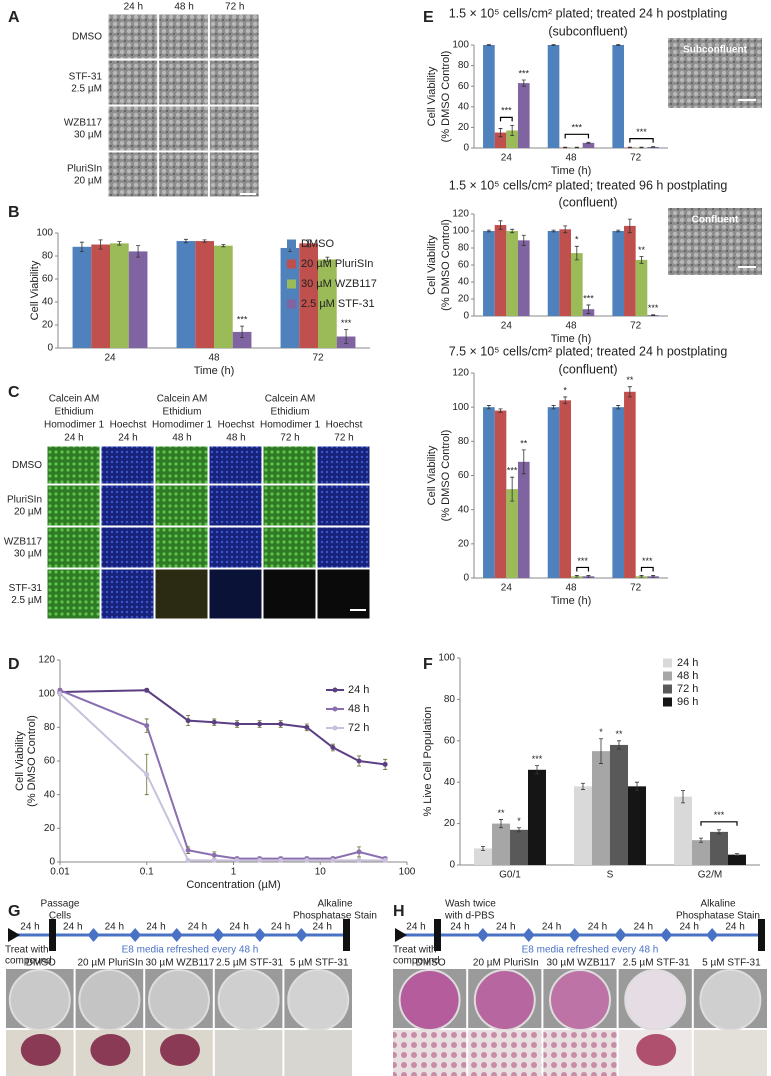 The width and height of the screenshot is (771, 1076). Describe the element at coordinates (642, 250) in the screenshot. I see `significance-label: **` at that location.